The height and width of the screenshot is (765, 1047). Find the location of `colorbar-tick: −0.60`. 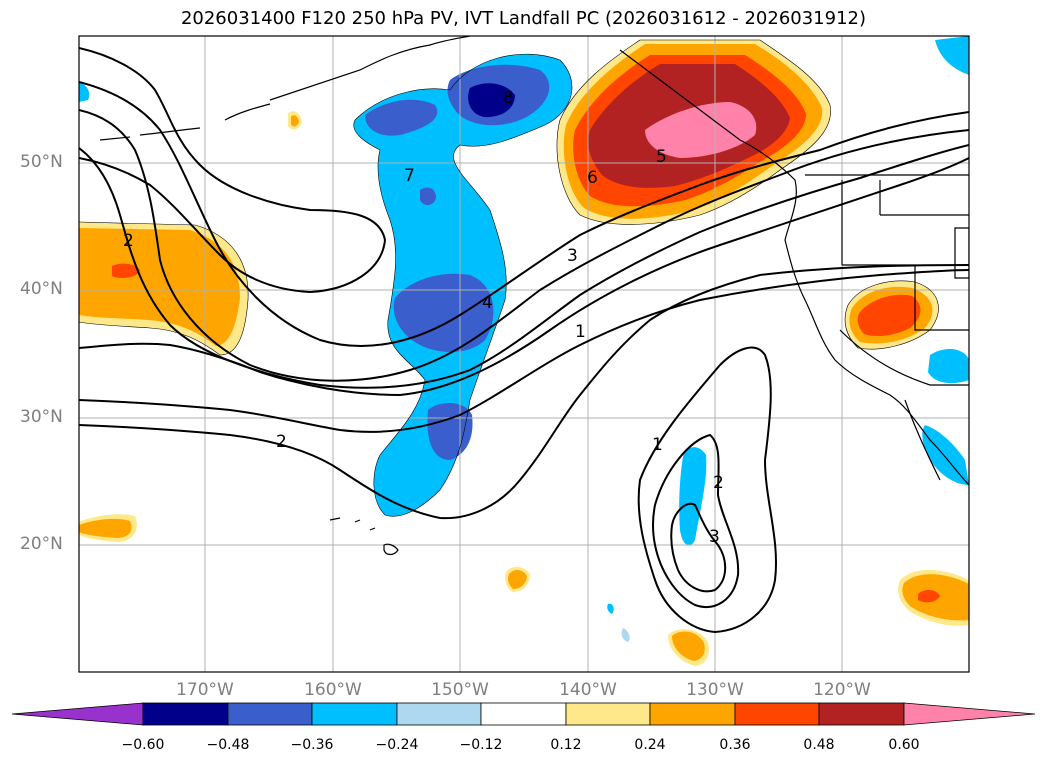

colorbar-tick: −0.60 is located at coordinates (143, 745).